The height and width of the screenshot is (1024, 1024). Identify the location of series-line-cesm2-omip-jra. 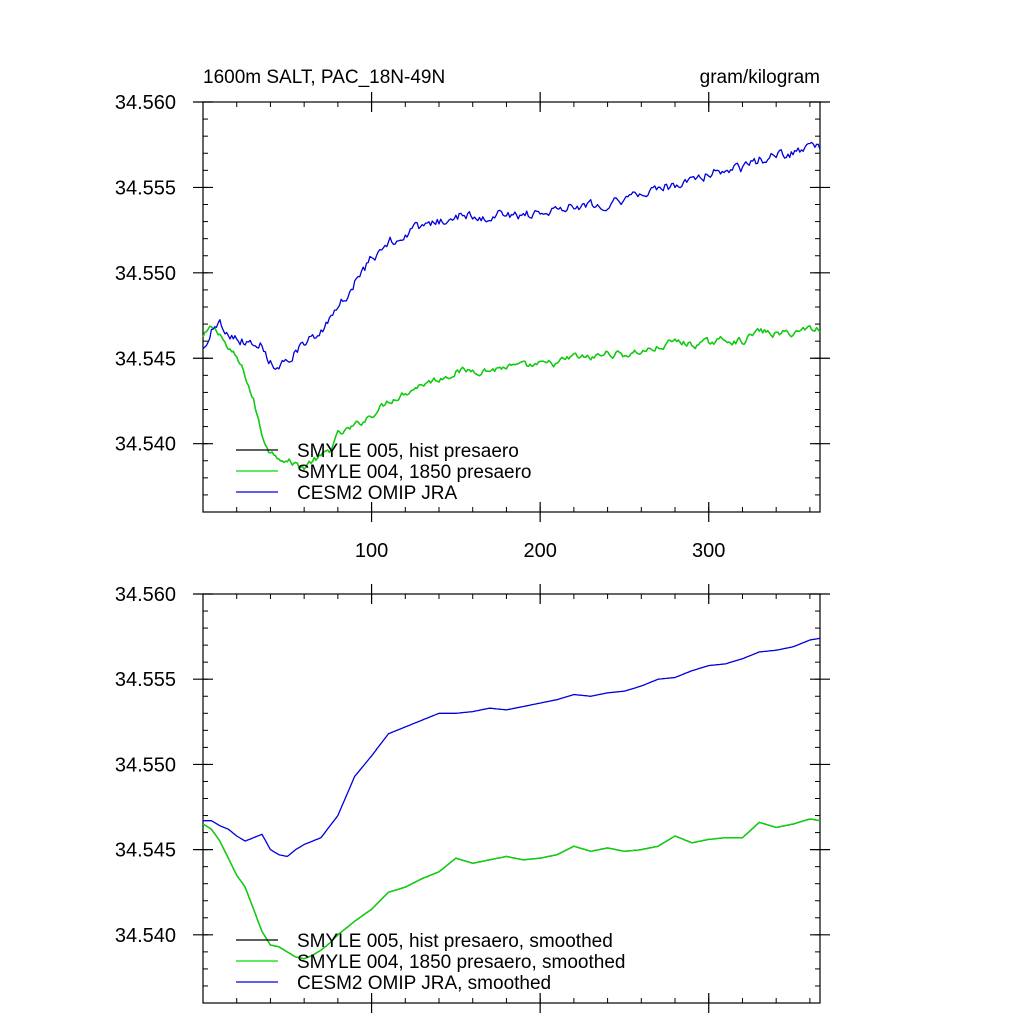
(511, 255).